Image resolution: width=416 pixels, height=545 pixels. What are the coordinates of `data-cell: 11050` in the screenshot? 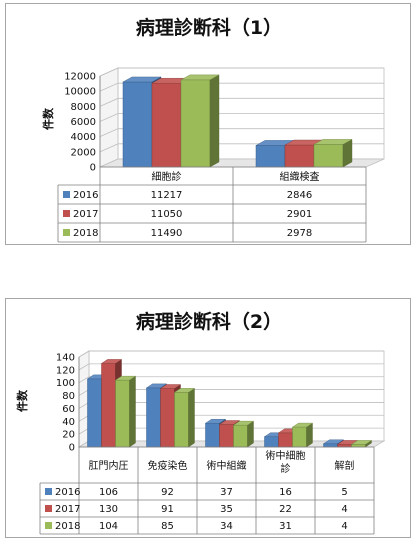 It's located at (167, 214).